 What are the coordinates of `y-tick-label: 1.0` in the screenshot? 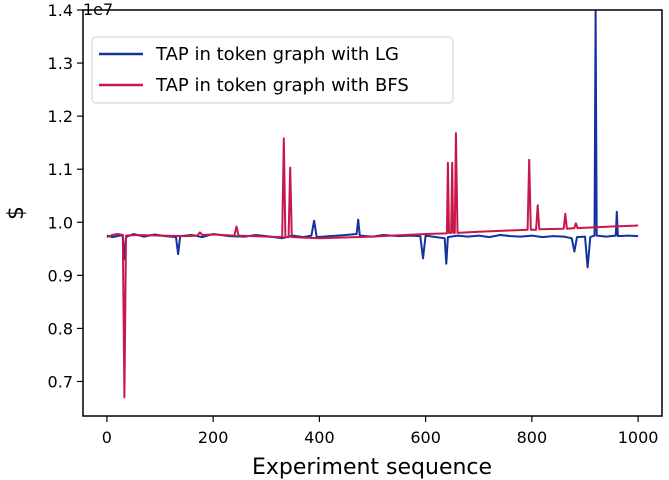 It's located at (60, 222).